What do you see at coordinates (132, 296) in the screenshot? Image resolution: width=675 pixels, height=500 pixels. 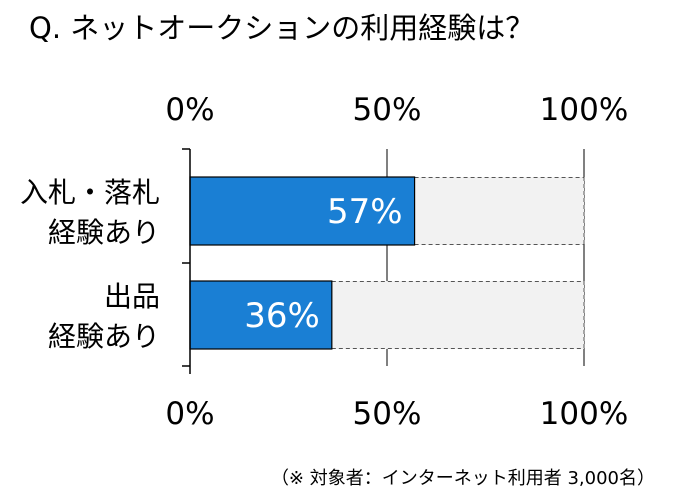 I see `category-label: 出品` at bounding box center [132, 296].